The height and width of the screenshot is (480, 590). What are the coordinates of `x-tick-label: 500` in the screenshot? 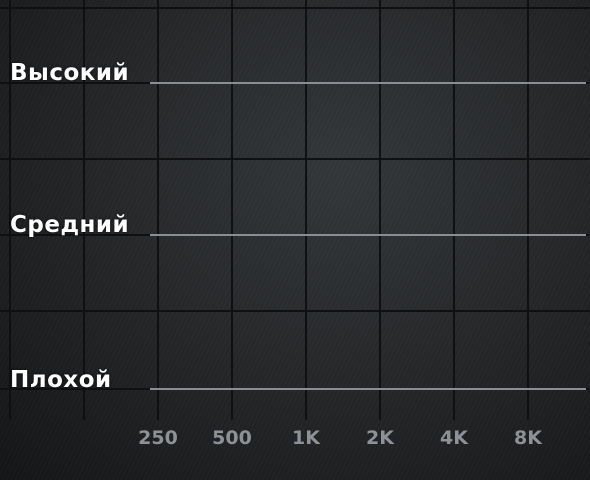 It's located at (232, 438).